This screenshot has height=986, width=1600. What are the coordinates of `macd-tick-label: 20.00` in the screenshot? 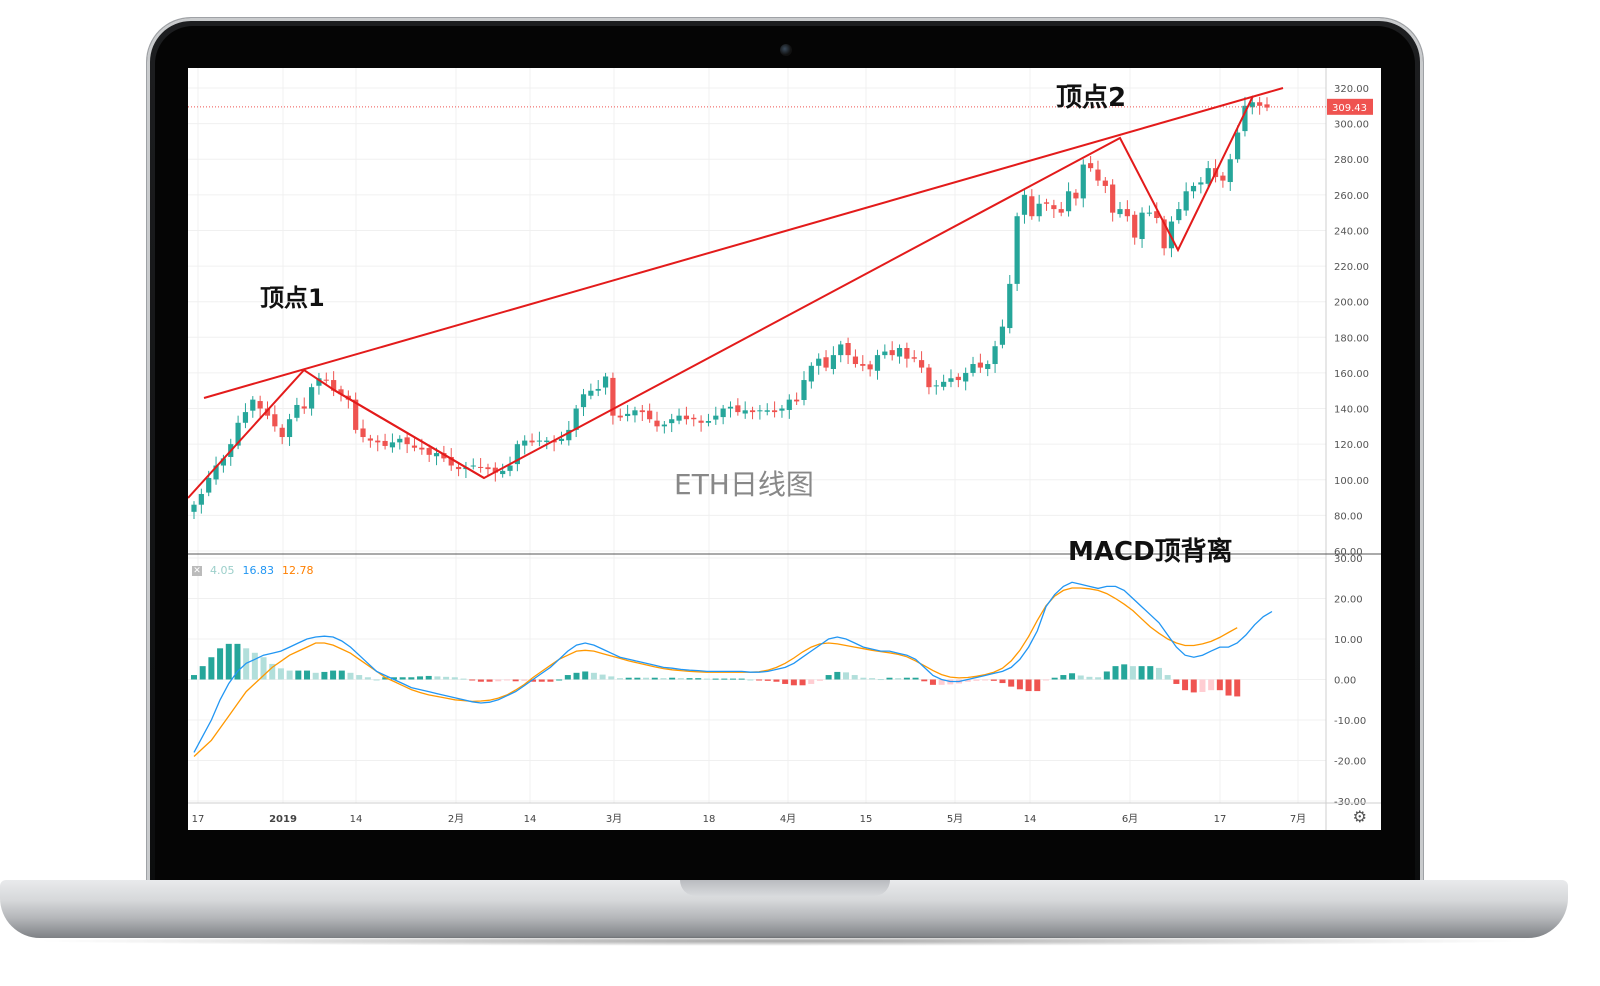 It's located at (1348, 600).